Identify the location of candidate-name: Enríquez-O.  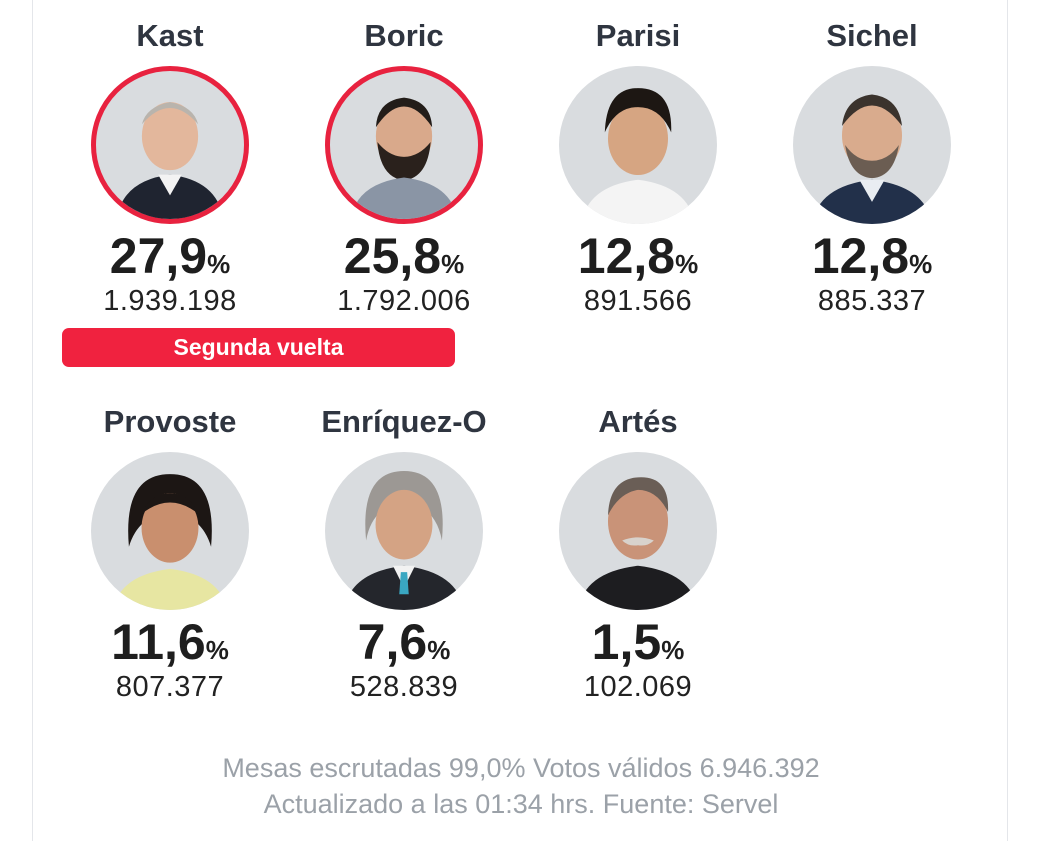
(404, 421).